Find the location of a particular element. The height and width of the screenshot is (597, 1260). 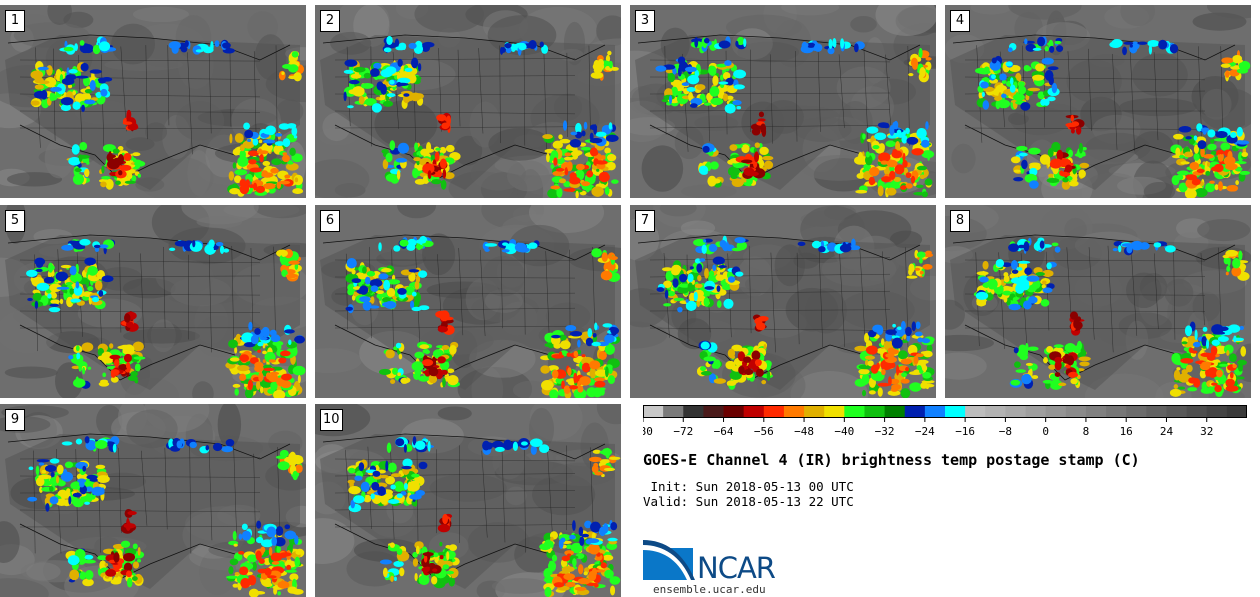

stamp-panel-6: 6 is located at coordinates (468, 301).